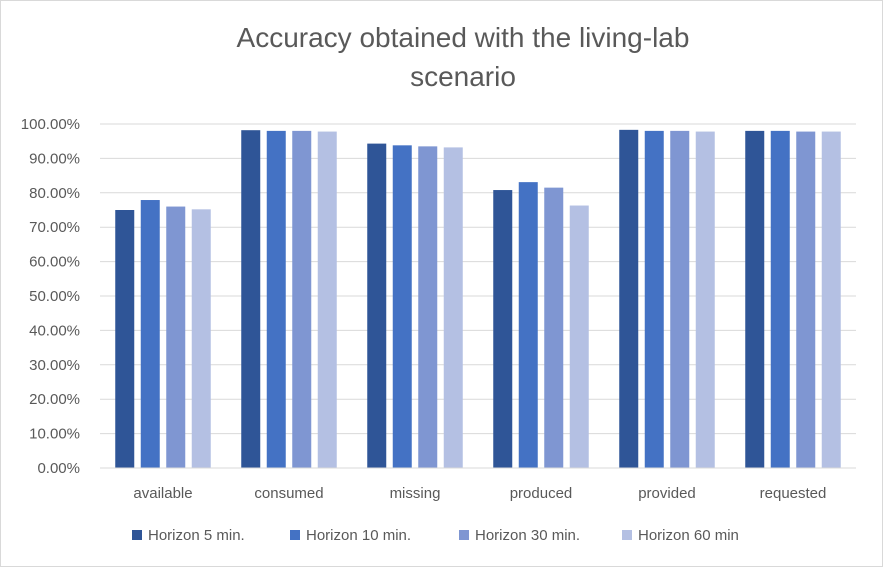 The image size is (883, 567). I want to click on y-tick-label: 100.00%, so click(50, 124).